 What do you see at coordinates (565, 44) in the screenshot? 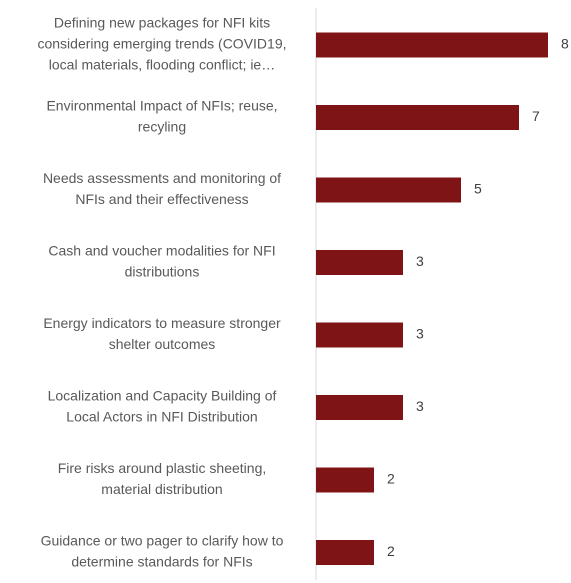
I see `data-label: 8` at bounding box center [565, 44].